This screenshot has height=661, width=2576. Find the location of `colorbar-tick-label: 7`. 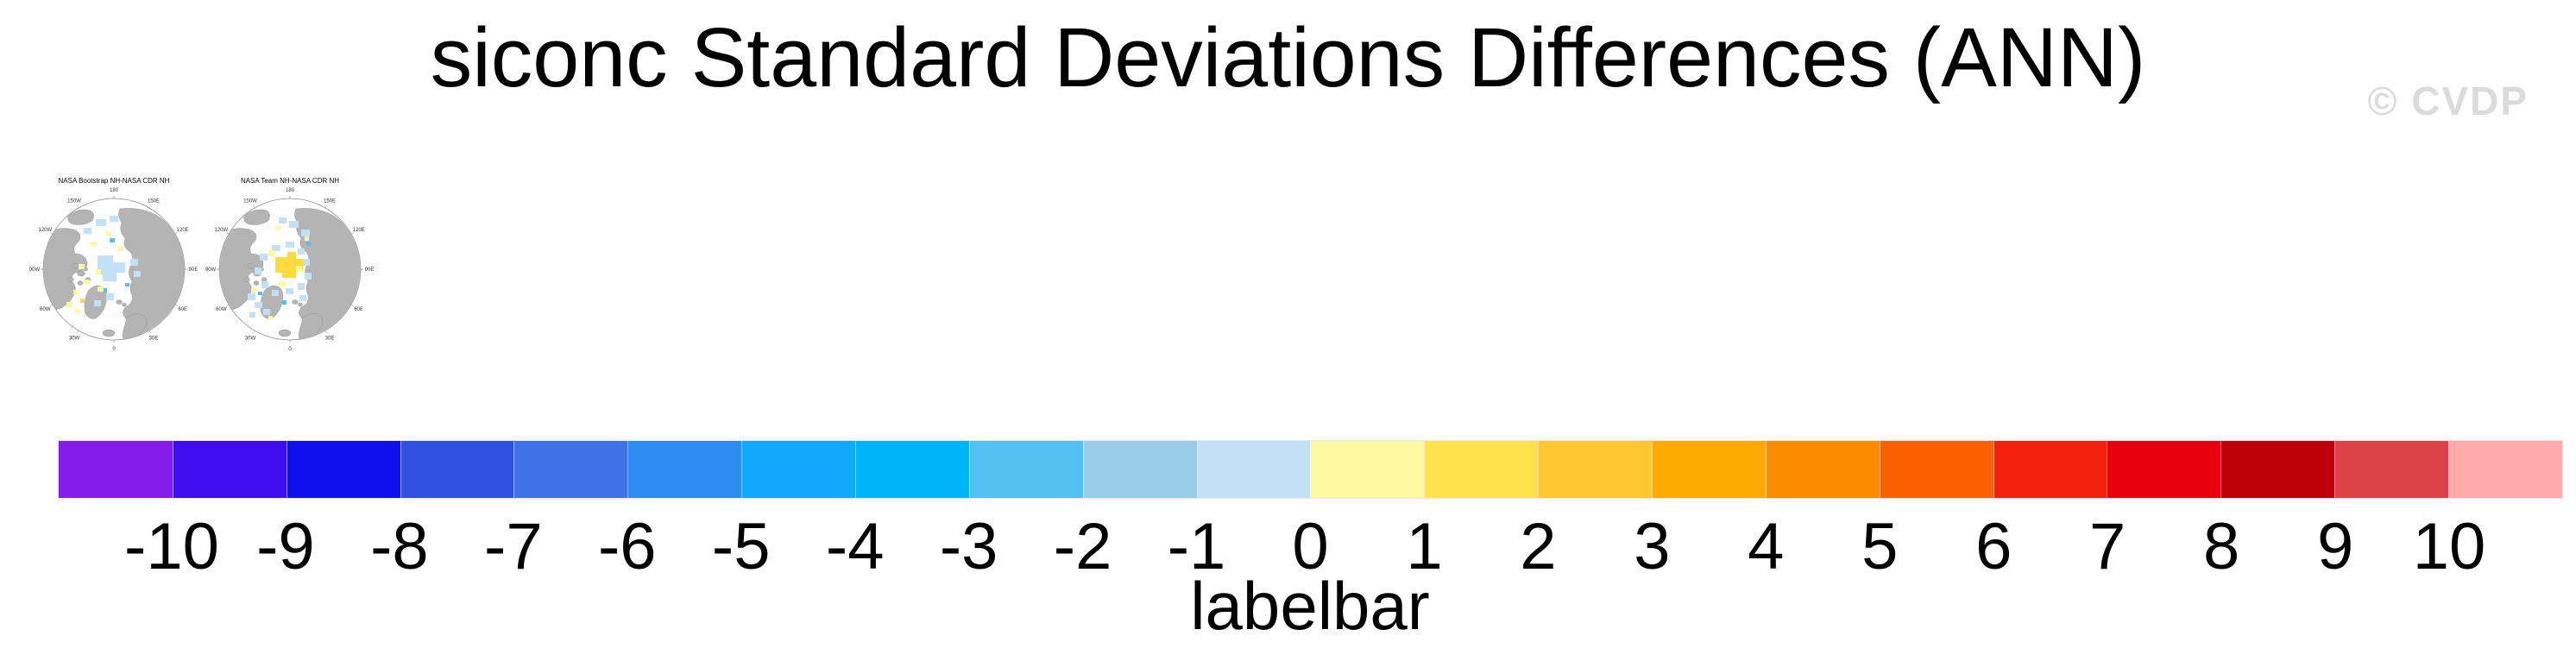

colorbar-tick-label: 7 is located at coordinates (2107, 546).